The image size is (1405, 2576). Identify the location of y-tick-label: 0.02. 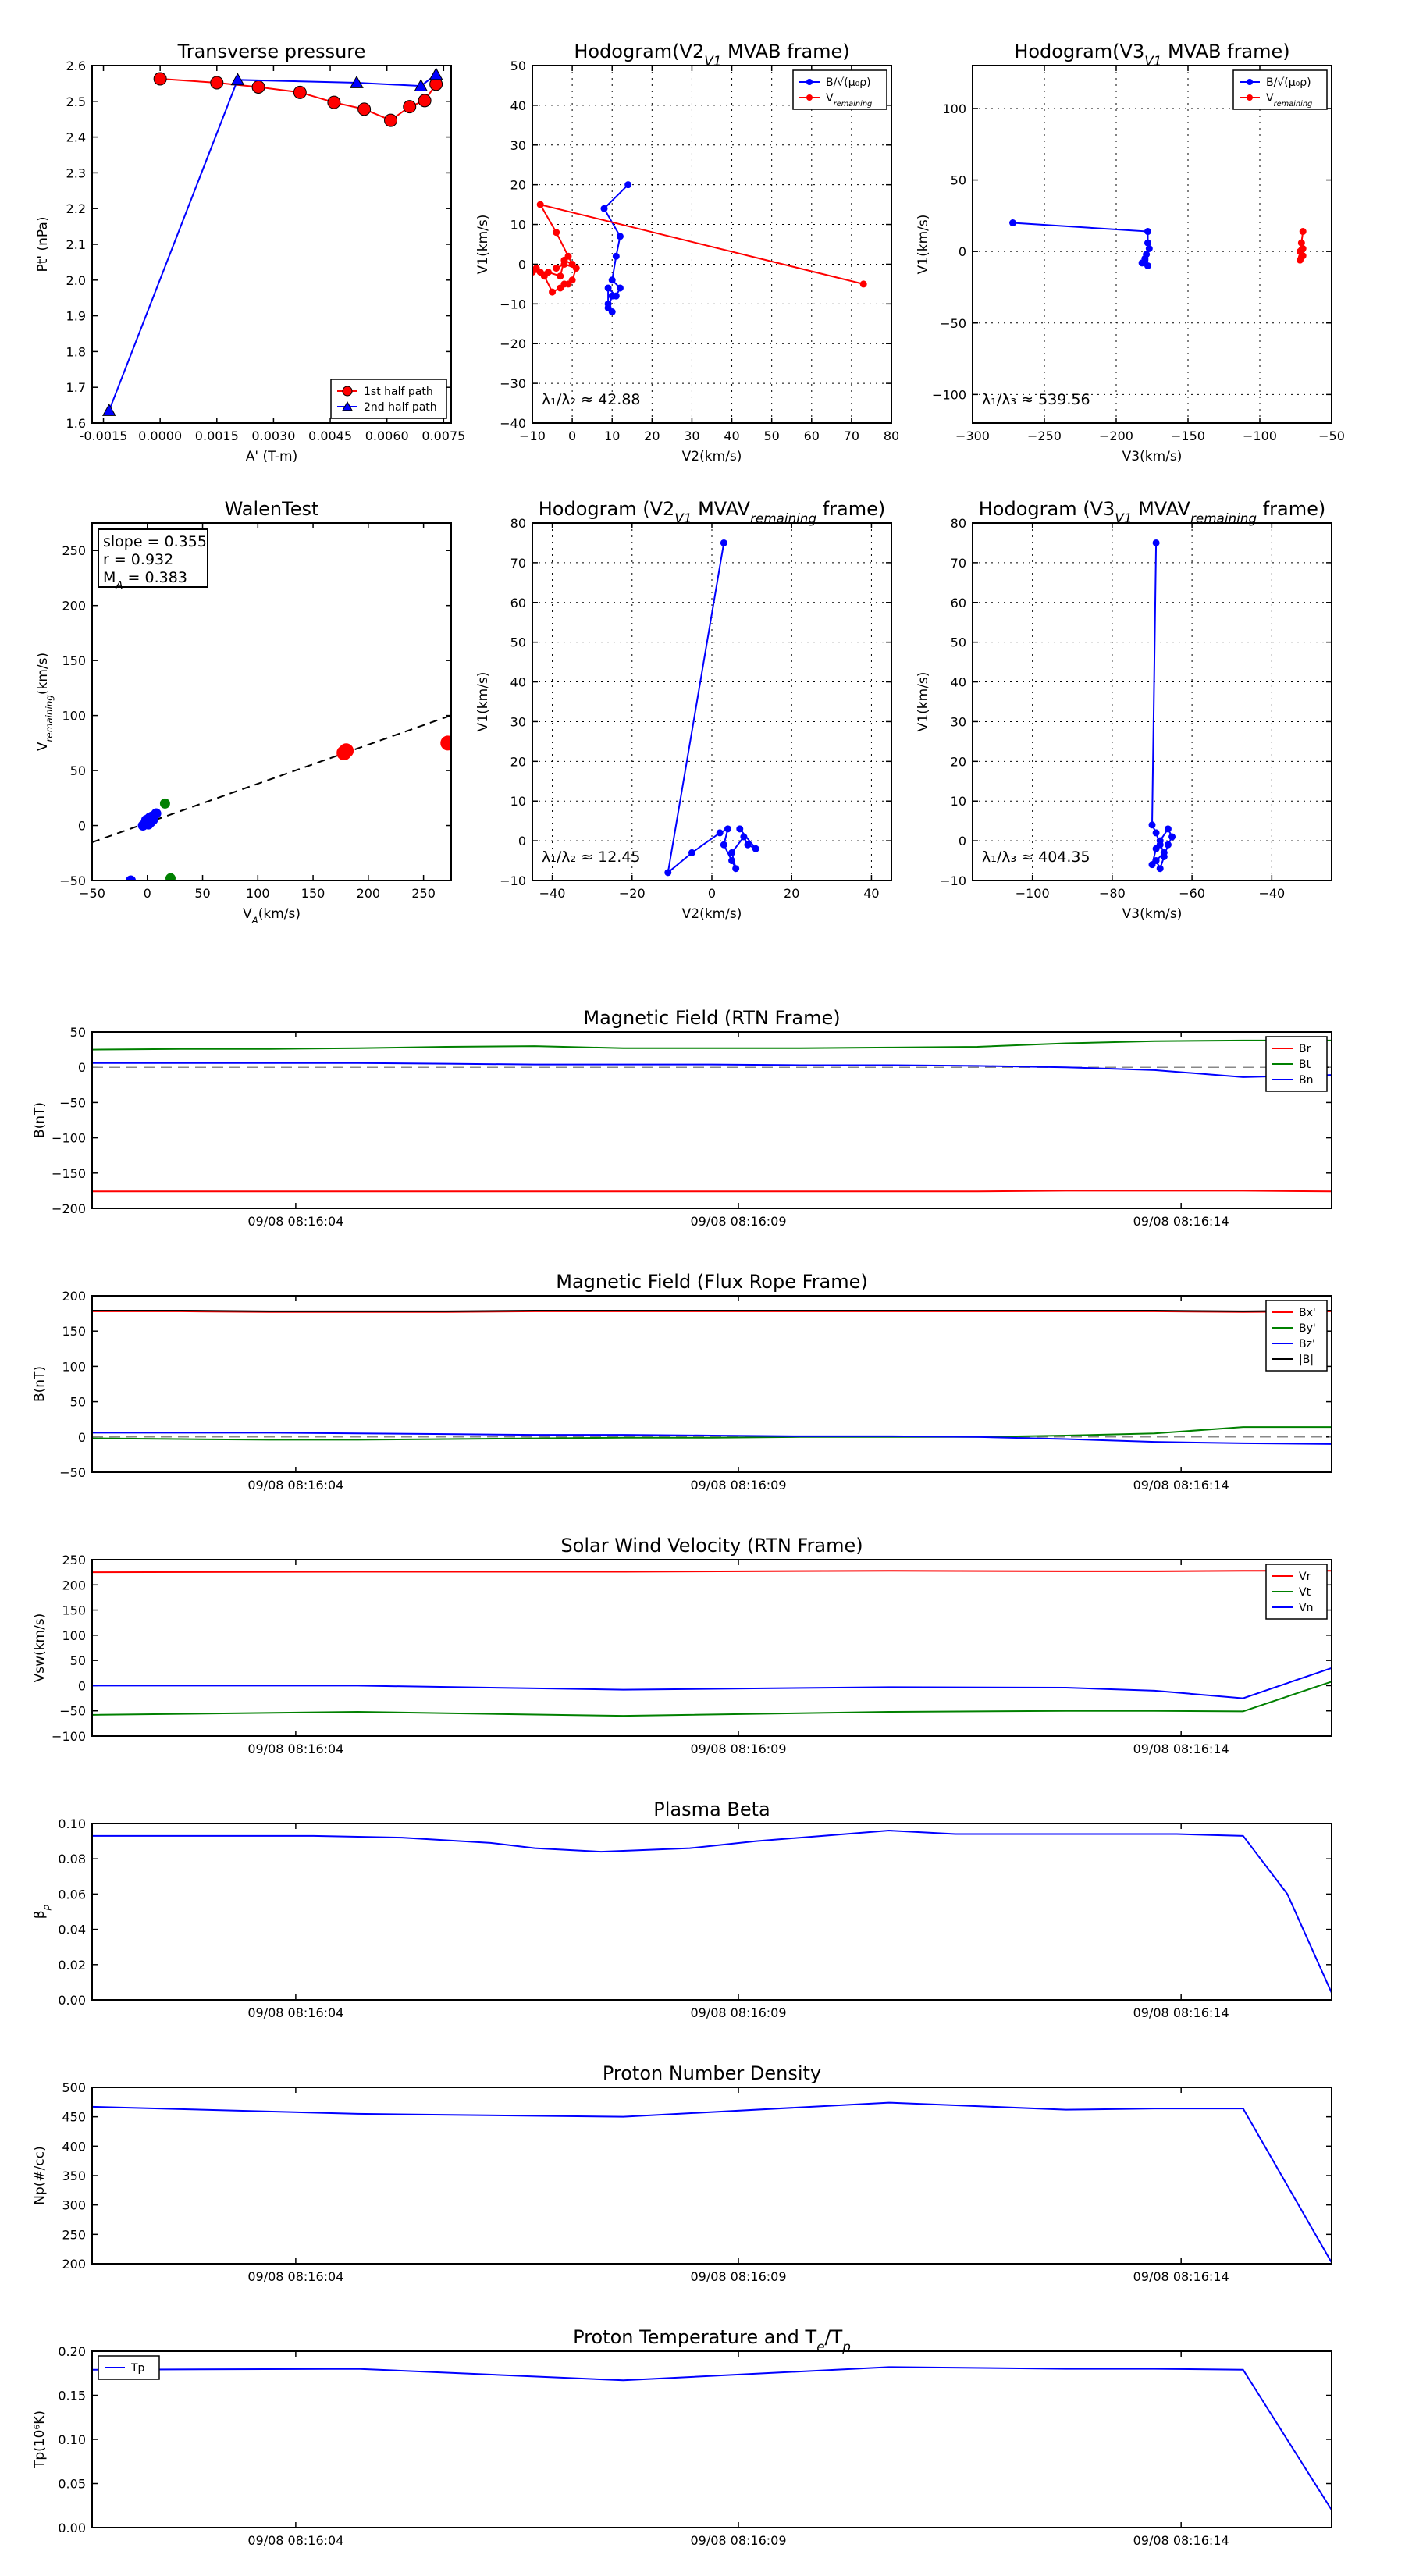
(72, 1965).